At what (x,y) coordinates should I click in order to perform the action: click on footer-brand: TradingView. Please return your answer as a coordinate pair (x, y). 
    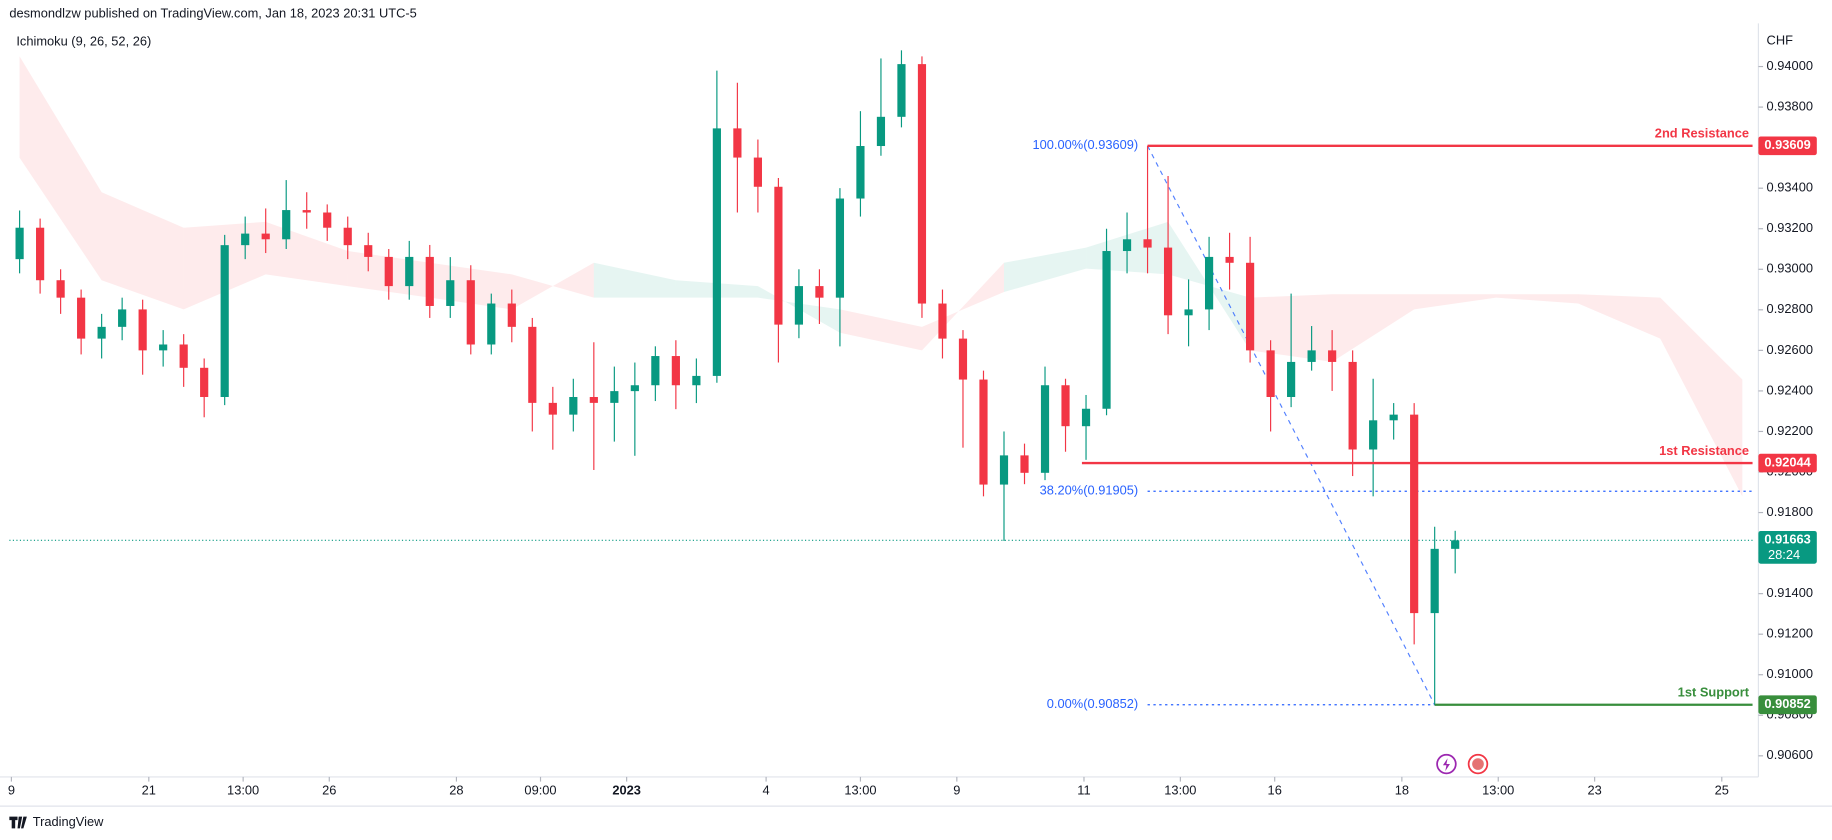
    Looking at the image, I should click on (68, 821).